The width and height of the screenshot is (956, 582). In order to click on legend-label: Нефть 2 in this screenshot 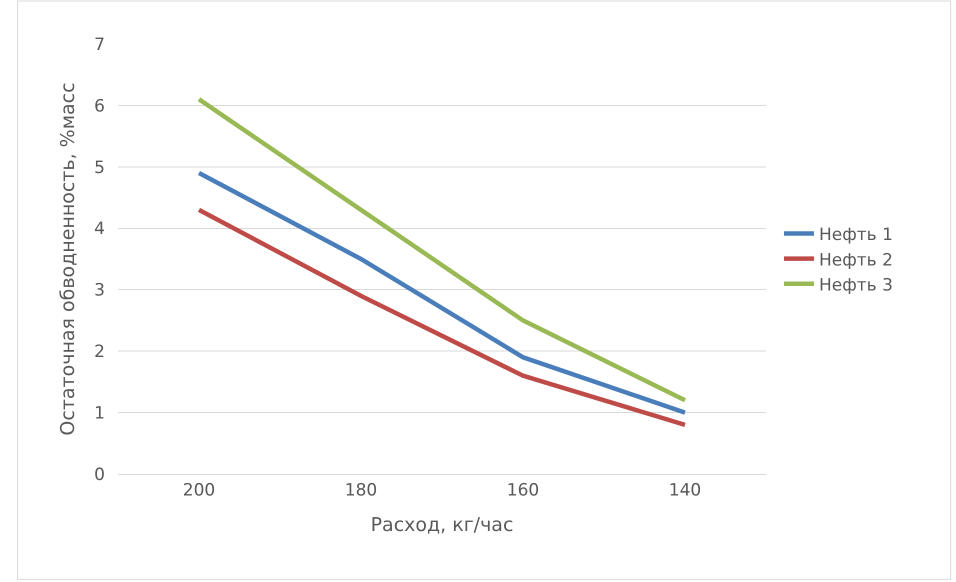, I will do `click(855, 260)`.